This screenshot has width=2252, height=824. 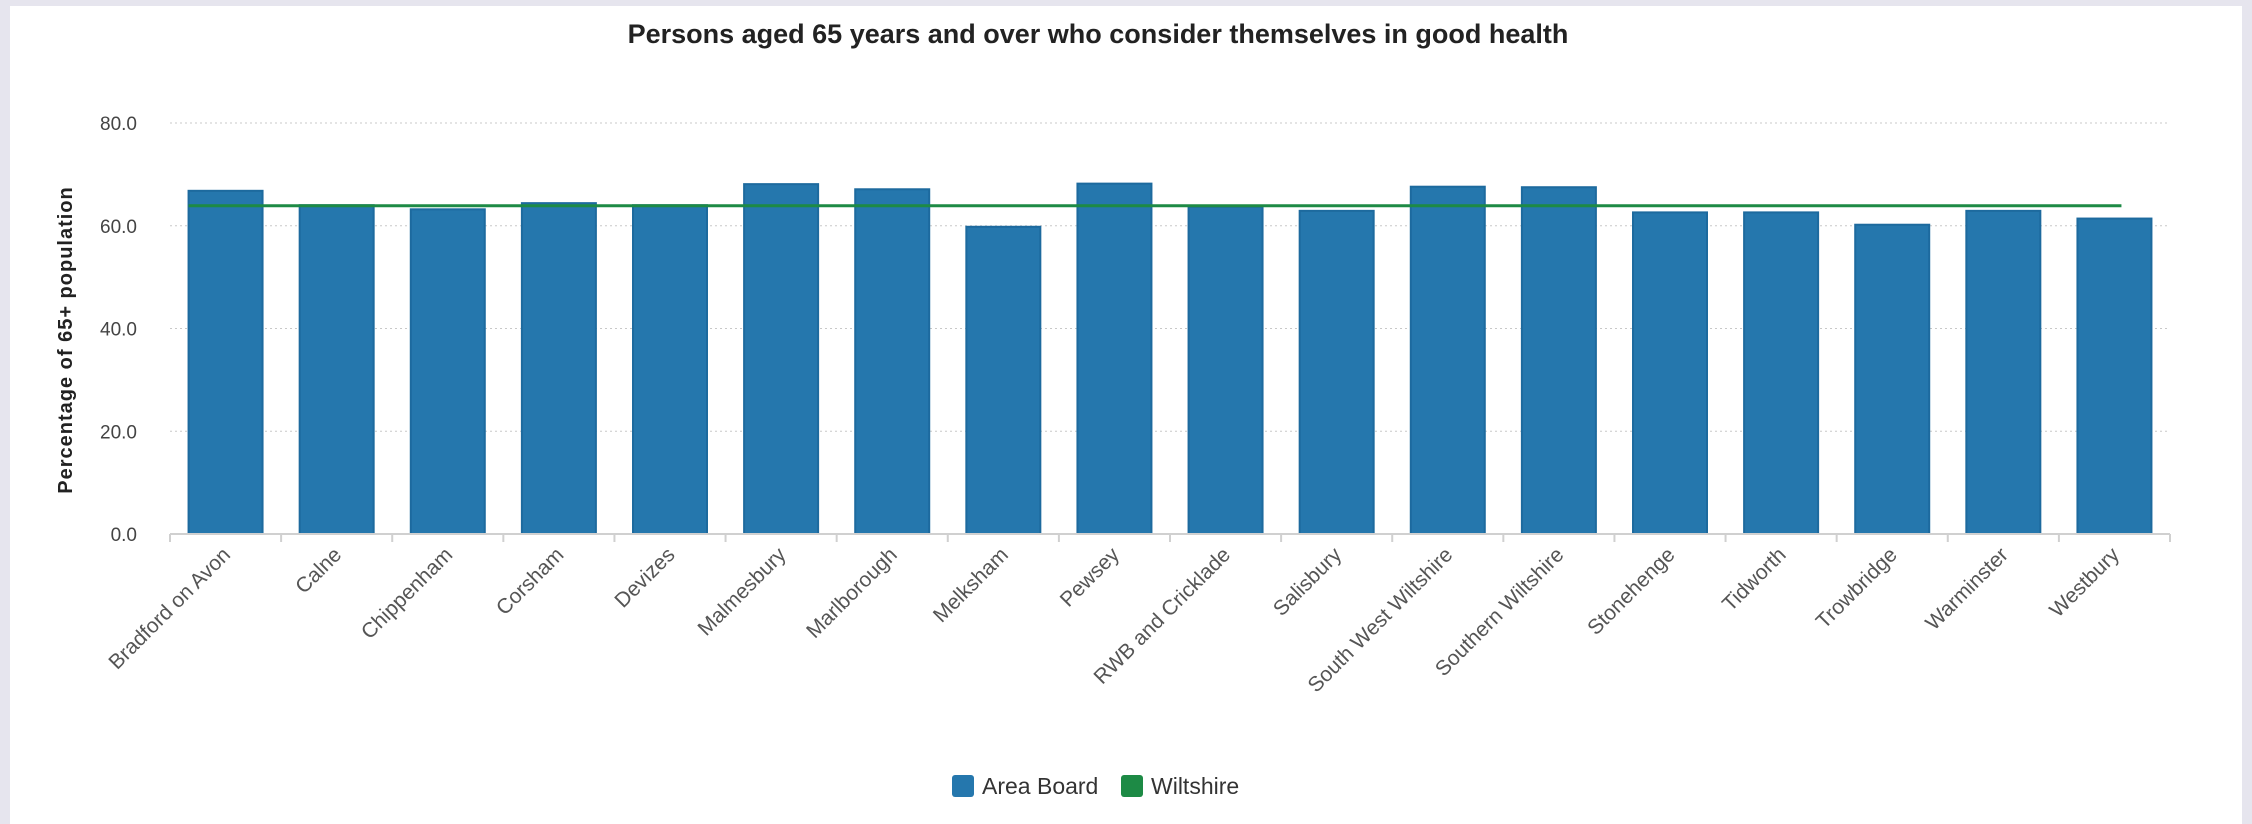 I want to click on y-tick-label: 60.0, so click(x=118, y=227).